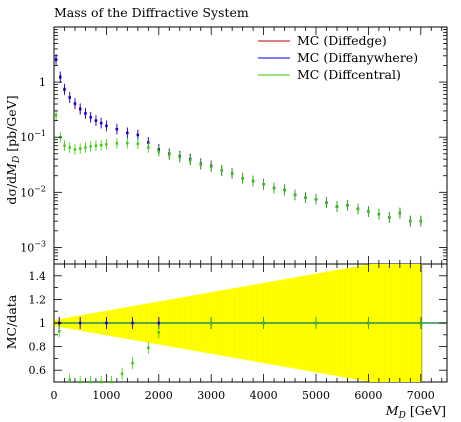 This screenshot has width=461, height=422. What do you see at coordinates (27, 192) in the screenshot?
I see `tick-label-base: 10` at bounding box center [27, 192].